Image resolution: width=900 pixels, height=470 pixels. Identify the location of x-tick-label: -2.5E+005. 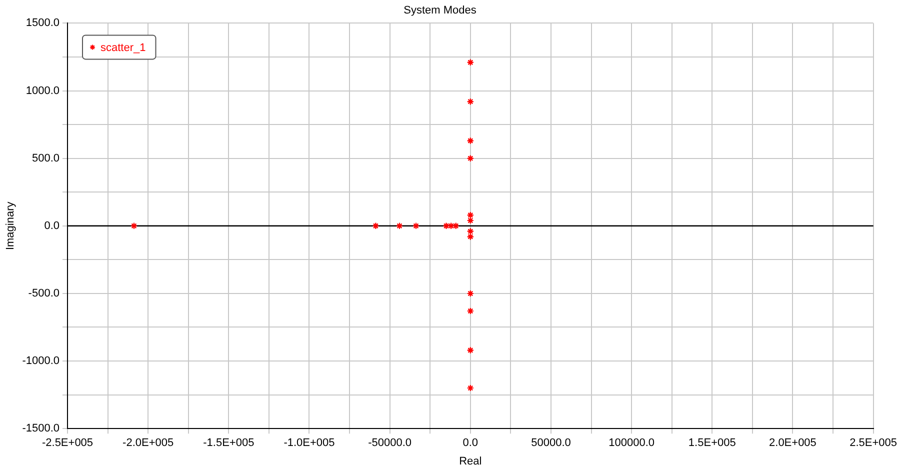
(68, 443).